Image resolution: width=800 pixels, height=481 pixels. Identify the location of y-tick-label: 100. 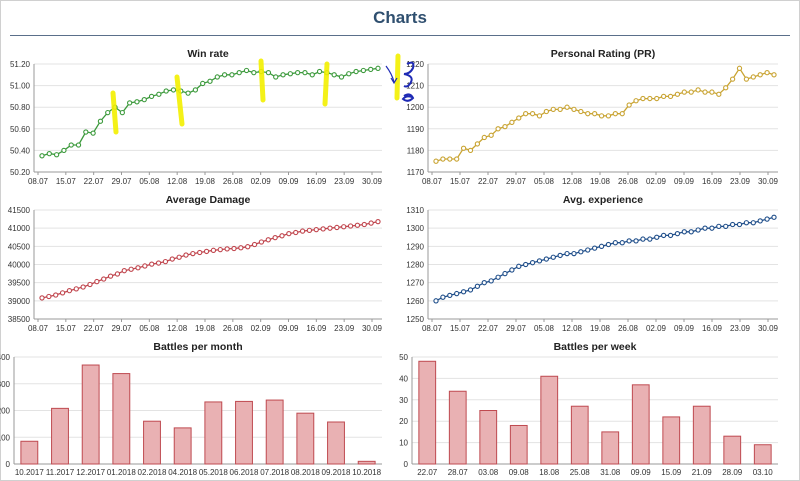
(5, 437).